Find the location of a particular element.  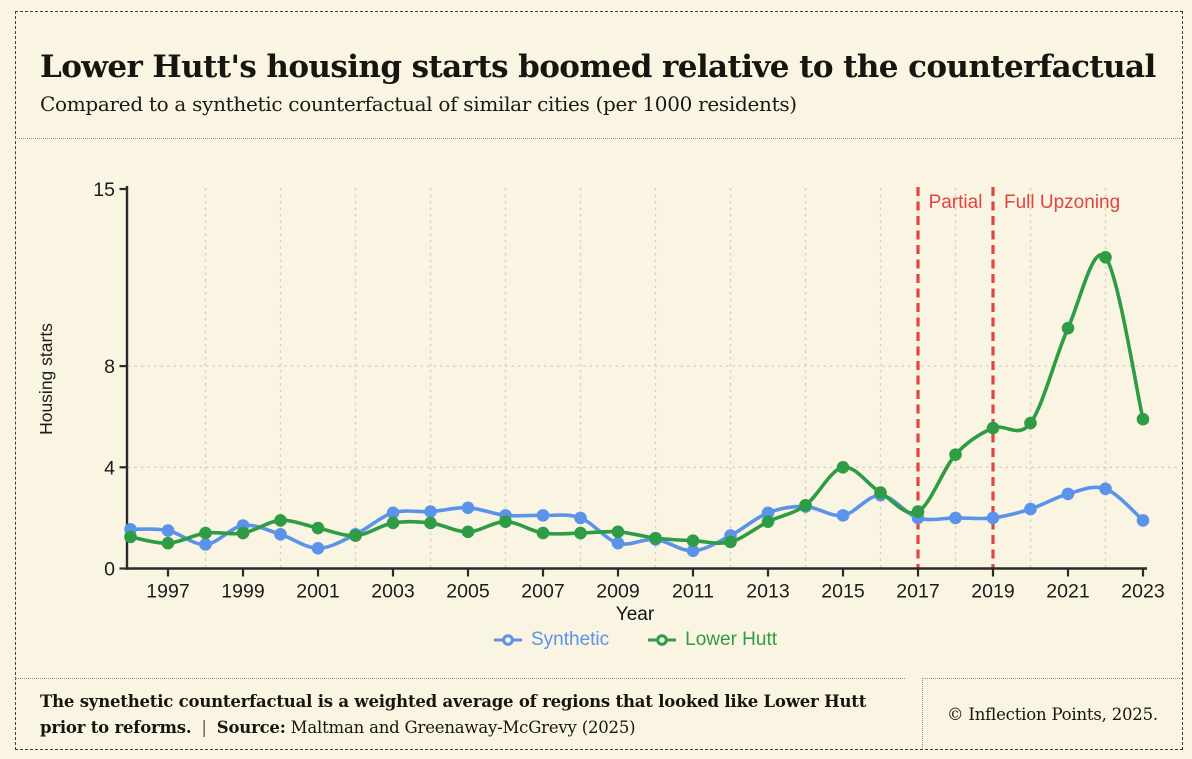

x-tick-label: 2023 is located at coordinates (1142, 592).